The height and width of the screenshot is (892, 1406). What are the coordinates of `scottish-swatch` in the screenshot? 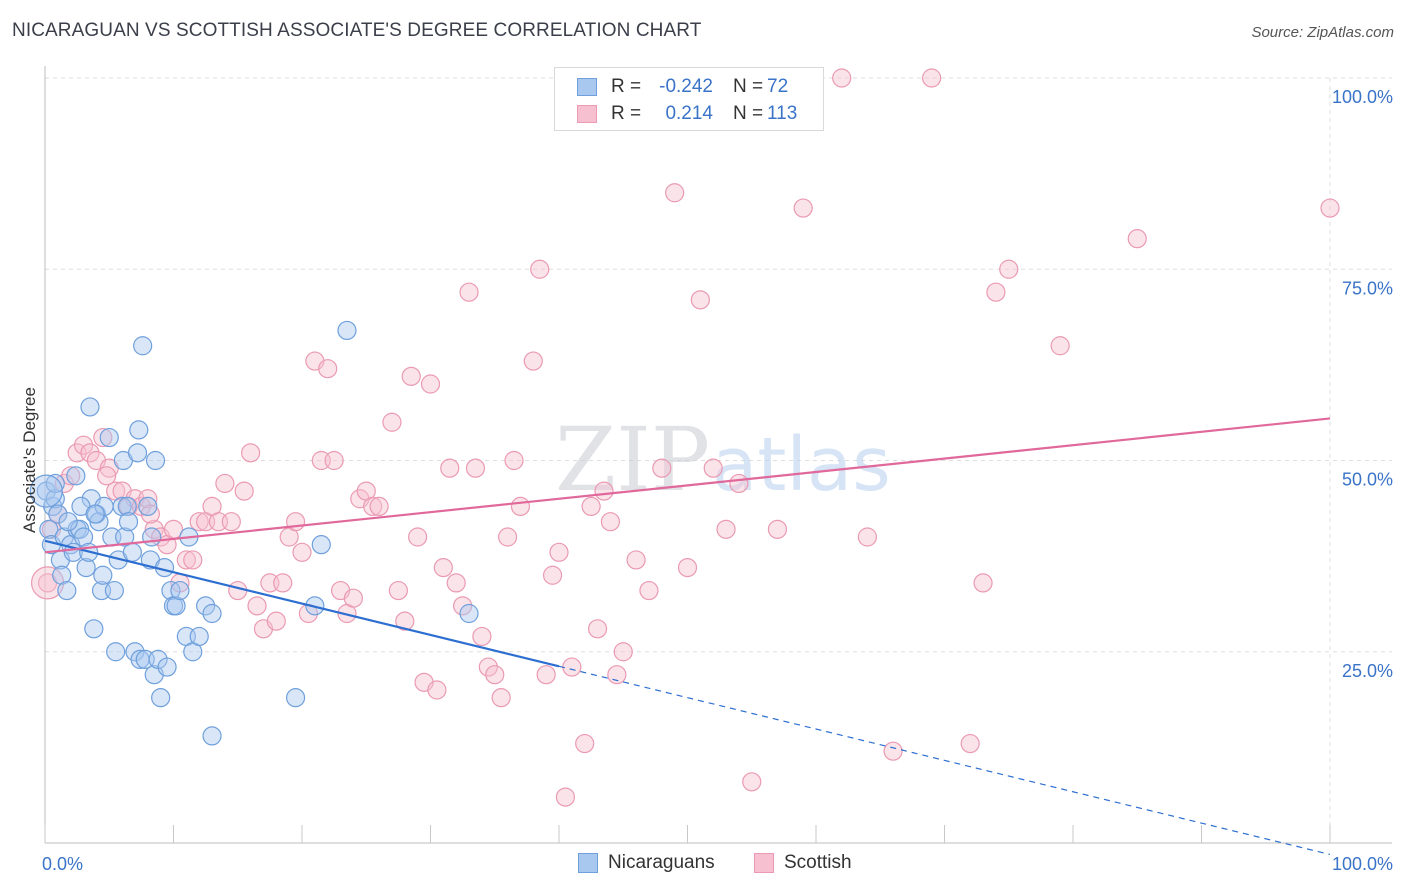 It's located at (764, 863).